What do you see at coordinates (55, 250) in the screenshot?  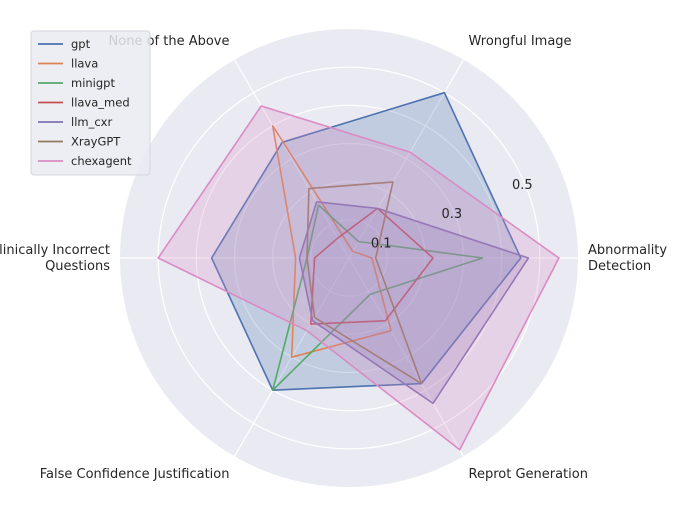 I see `axis-label-line: Clinically Incorrect` at bounding box center [55, 250].